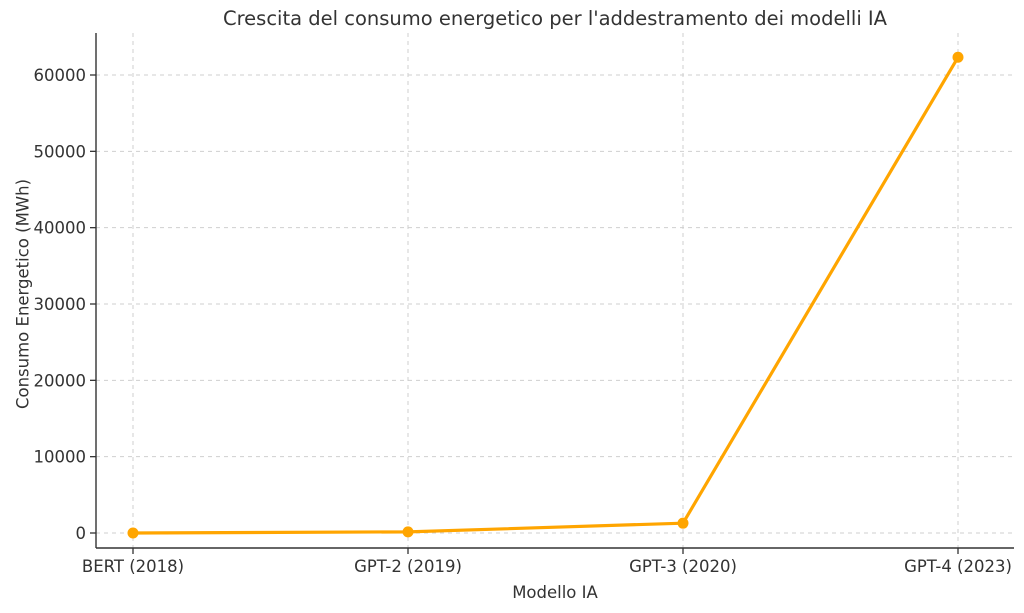  Describe the element at coordinates (555, 592) in the screenshot. I see `x-axis-label: Modello IA` at that location.